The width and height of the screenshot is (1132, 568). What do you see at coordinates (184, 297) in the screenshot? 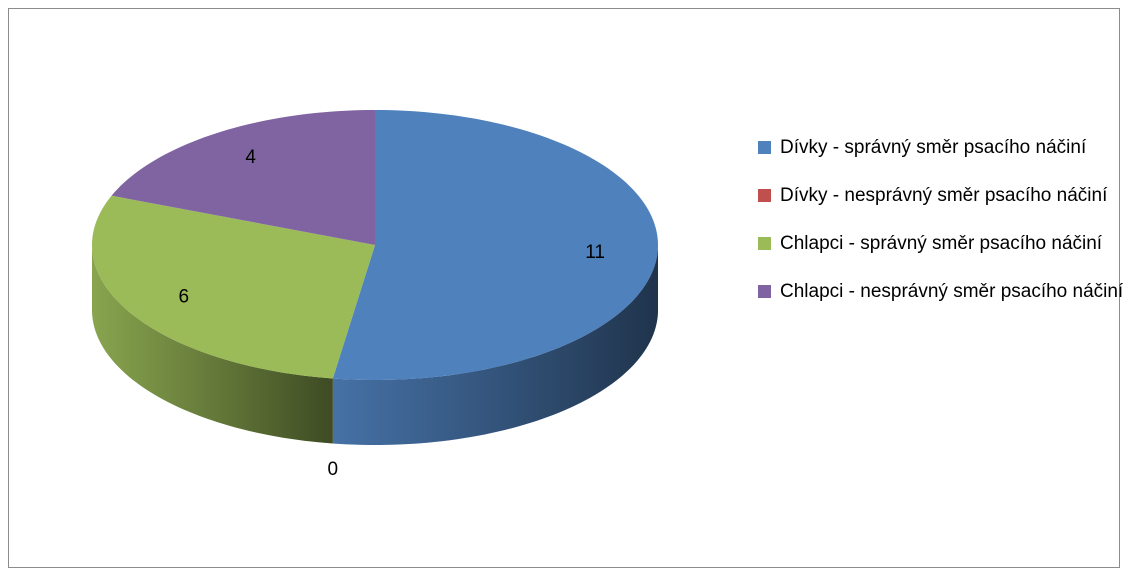
I see `data-label: 6` at bounding box center [184, 297].